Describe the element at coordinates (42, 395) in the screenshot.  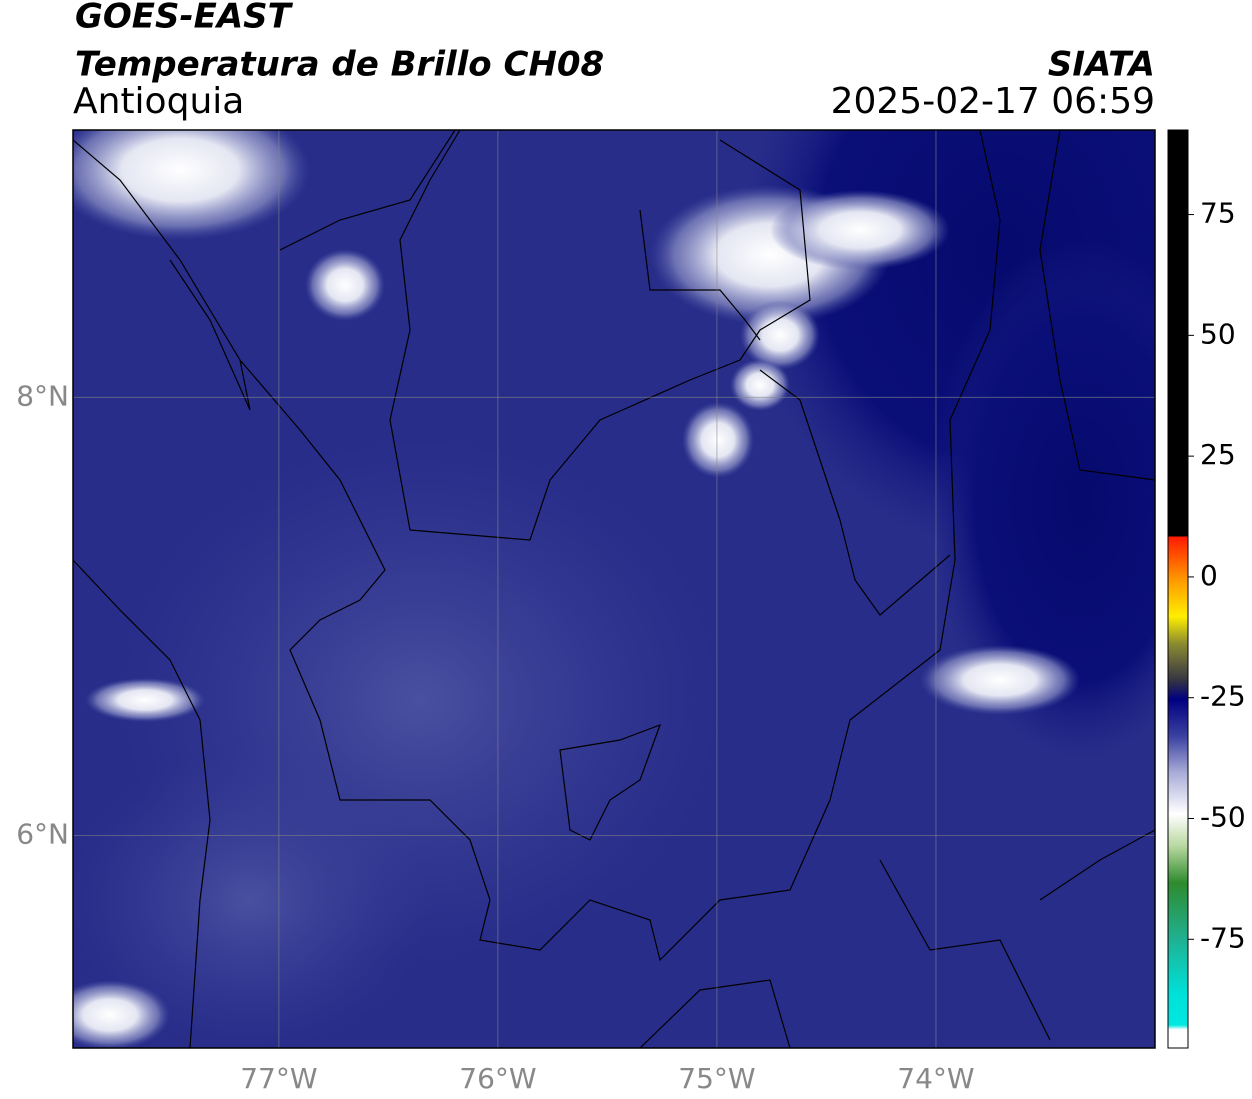
I see `y-tick-label: 8°N` at that location.